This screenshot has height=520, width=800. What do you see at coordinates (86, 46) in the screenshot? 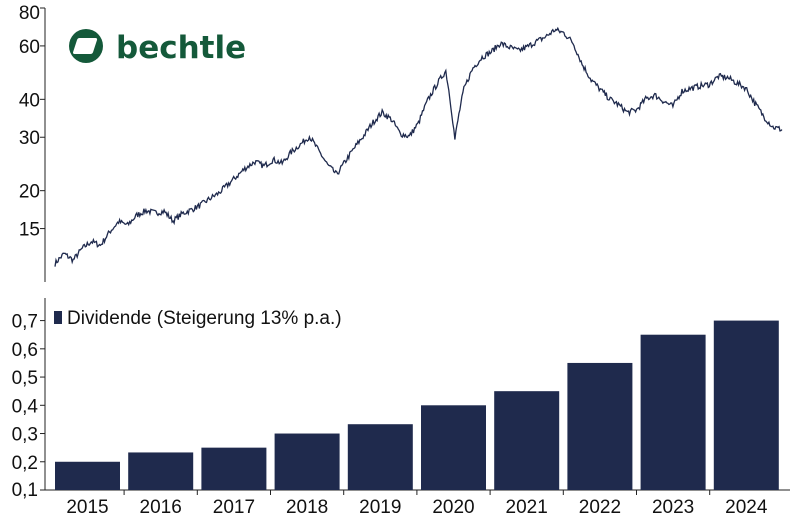
I see `bechtle-logo-icon` at bounding box center [86, 46].